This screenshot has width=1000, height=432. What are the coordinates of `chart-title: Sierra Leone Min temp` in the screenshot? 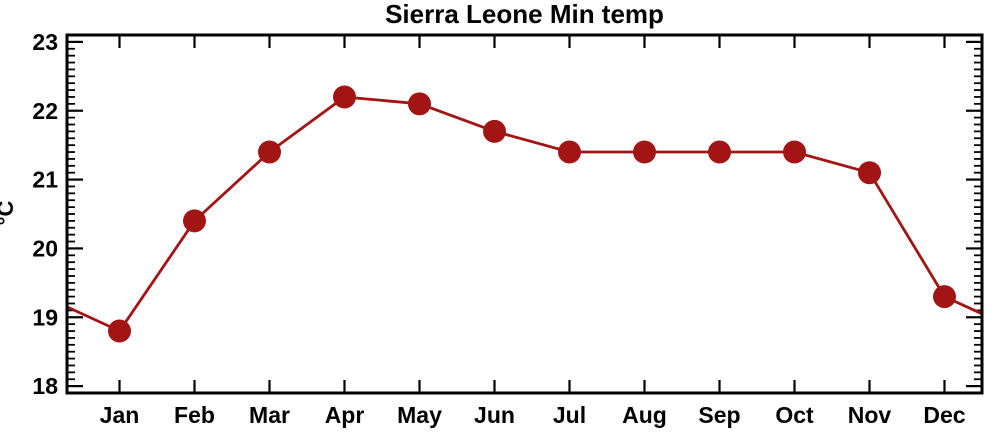 It's located at (524, 14).